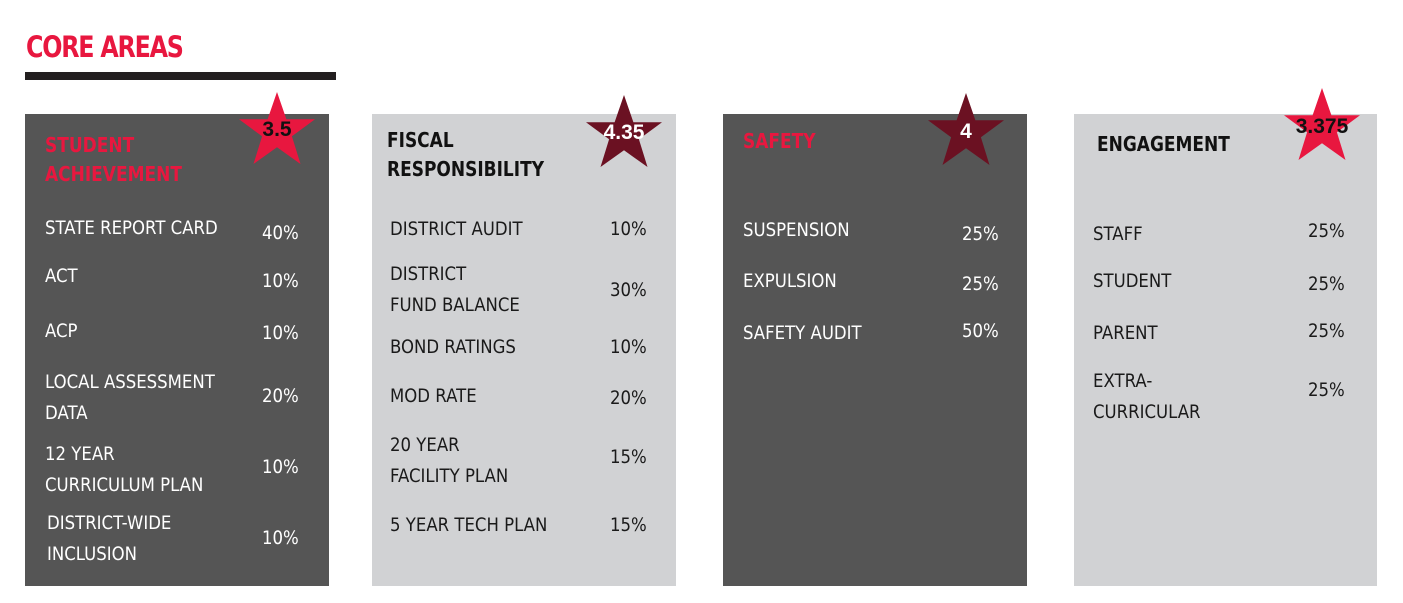  I want to click on row-label-district-fund-balance: DISTRICT FUND BALANCE, so click(455, 289).